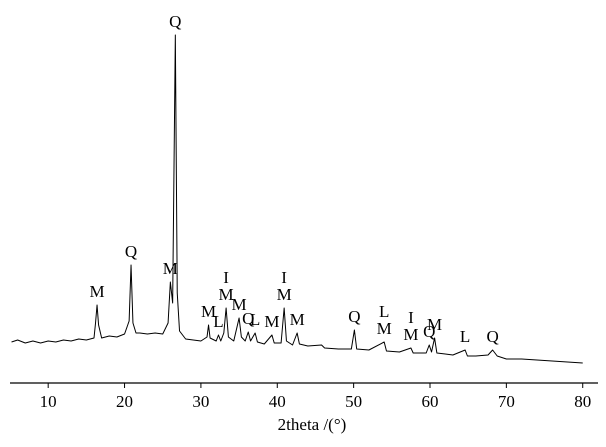  I want to click on x-tick-label: 60, so click(430, 401).